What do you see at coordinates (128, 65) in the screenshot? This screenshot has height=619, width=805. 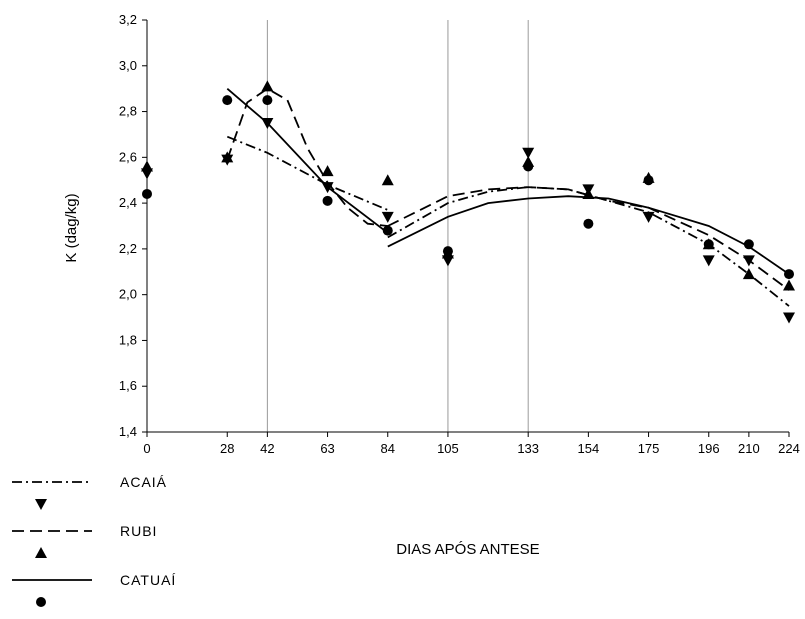 I see `y-tick-label: 3,0` at bounding box center [128, 65].